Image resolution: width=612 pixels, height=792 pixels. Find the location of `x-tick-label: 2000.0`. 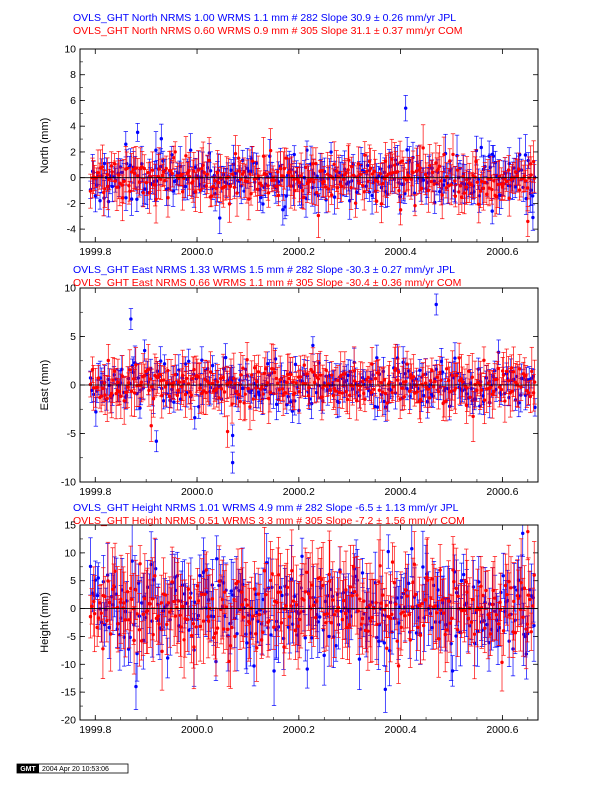

x-tick-label: 2000.0 is located at coordinates (197, 730).